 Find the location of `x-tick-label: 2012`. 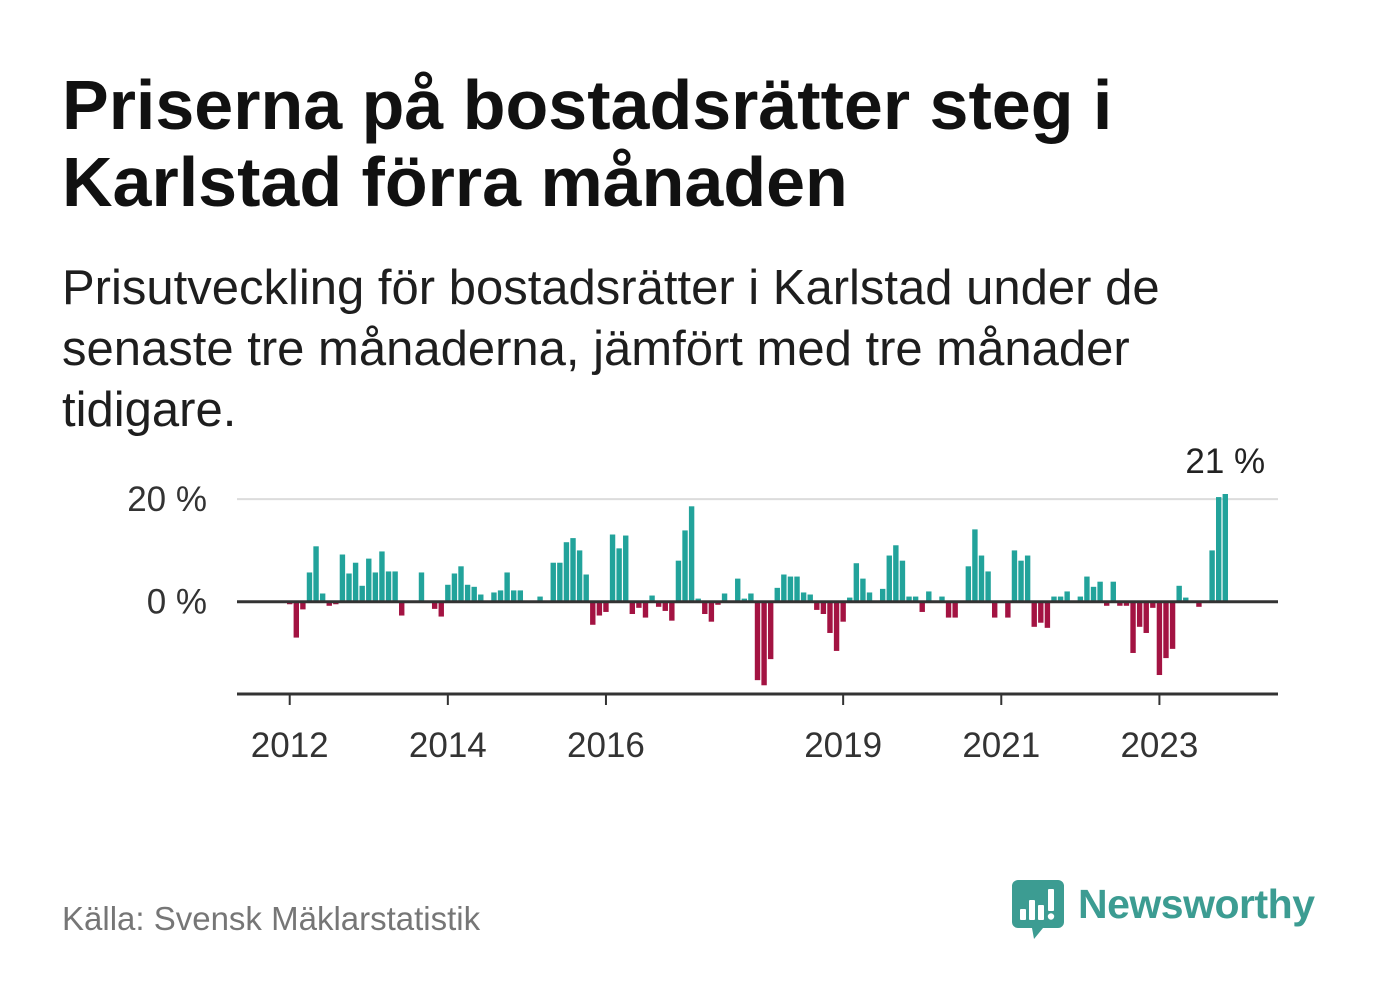

x-tick-label: 2012 is located at coordinates (290, 745).